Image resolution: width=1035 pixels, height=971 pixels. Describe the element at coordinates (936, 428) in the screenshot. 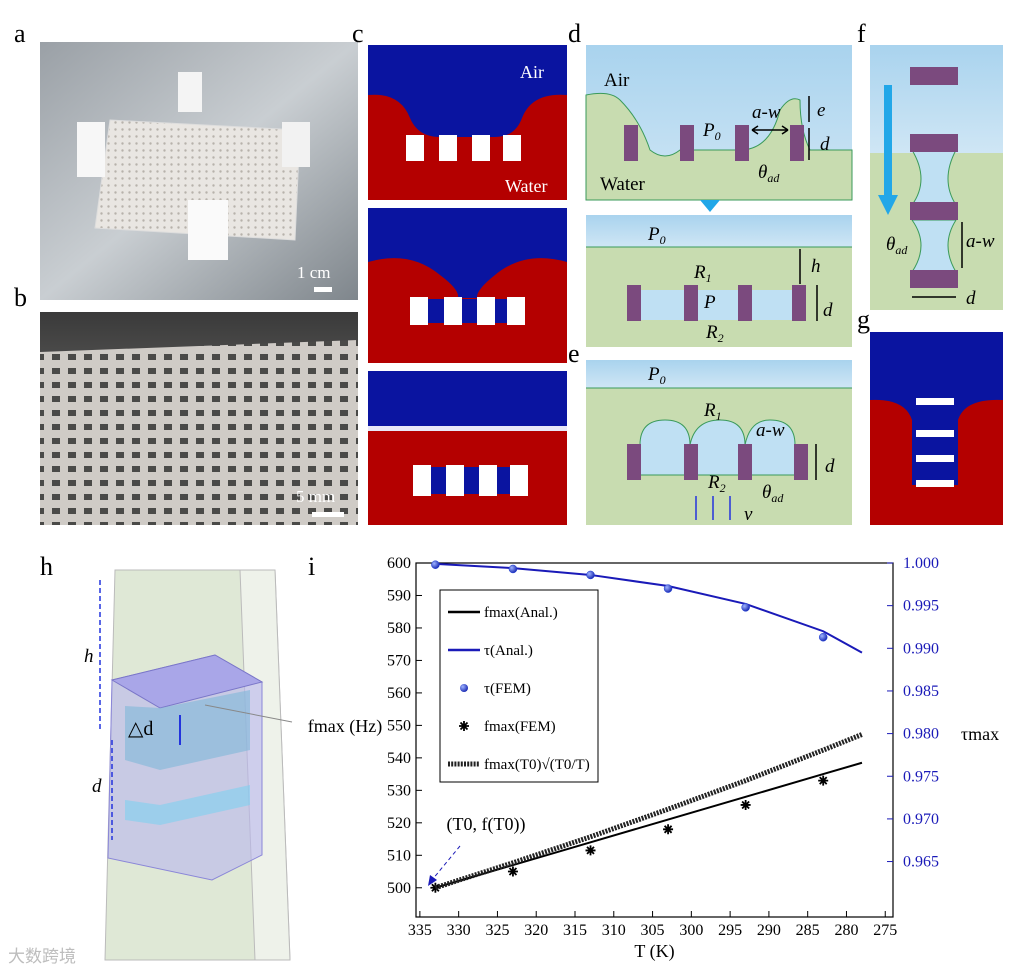

I see `simulation-g` at that location.